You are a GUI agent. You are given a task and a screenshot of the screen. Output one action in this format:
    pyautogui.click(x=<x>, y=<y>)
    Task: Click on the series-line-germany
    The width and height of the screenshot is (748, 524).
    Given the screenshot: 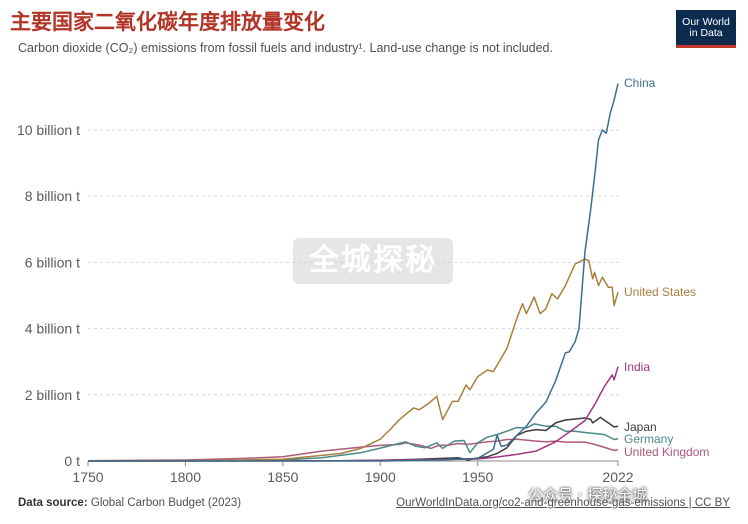 What is the action you would take?
    pyautogui.click(x=353, y=442)
    